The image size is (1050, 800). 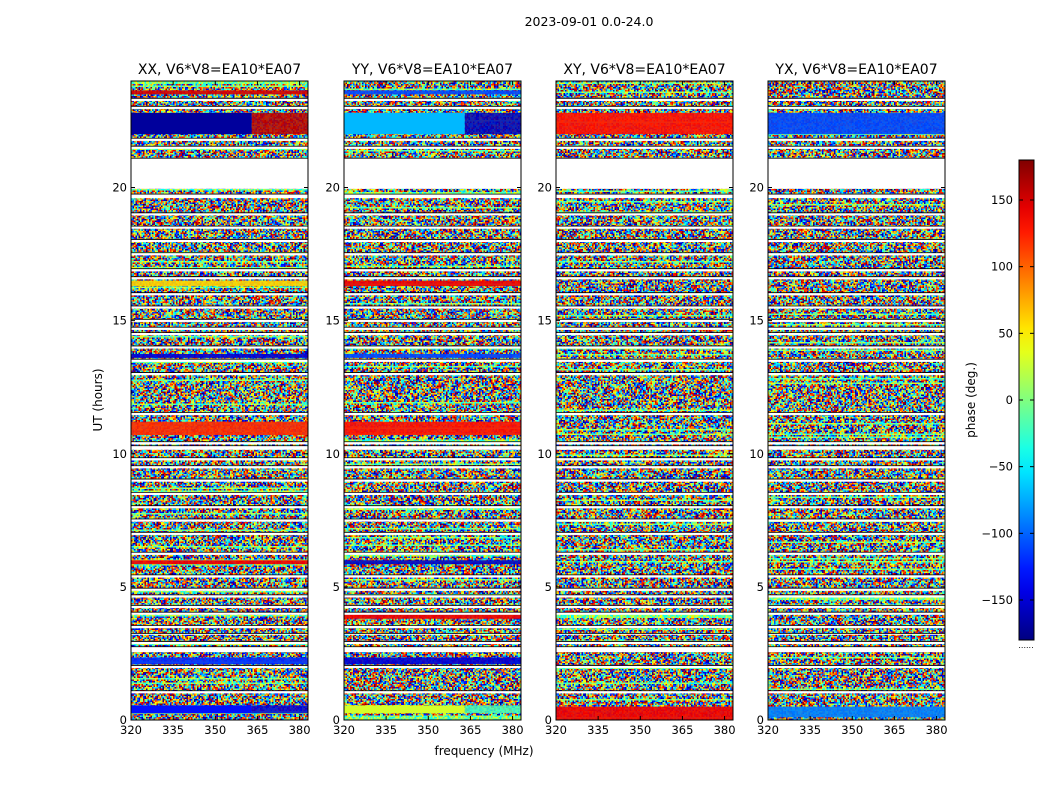 What do you see at coordinates (98, 399) in the screenshot?
I see `y-axis-label: UT (hours)` at bounding box center [98, 399].